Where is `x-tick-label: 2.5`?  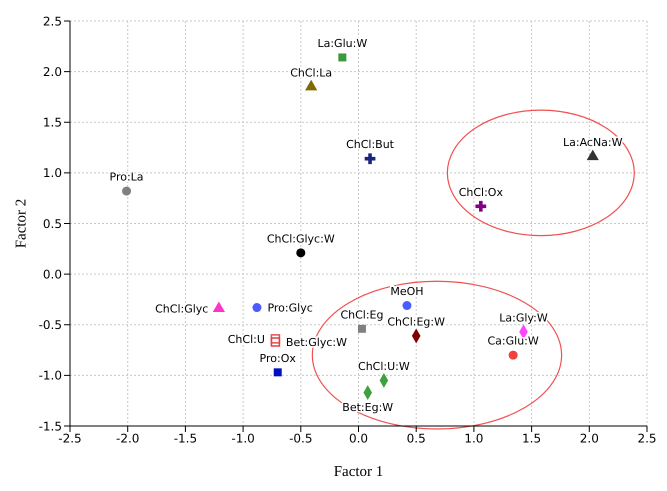 x-tick-label: 2.5 is located at coordinates (647, 439).